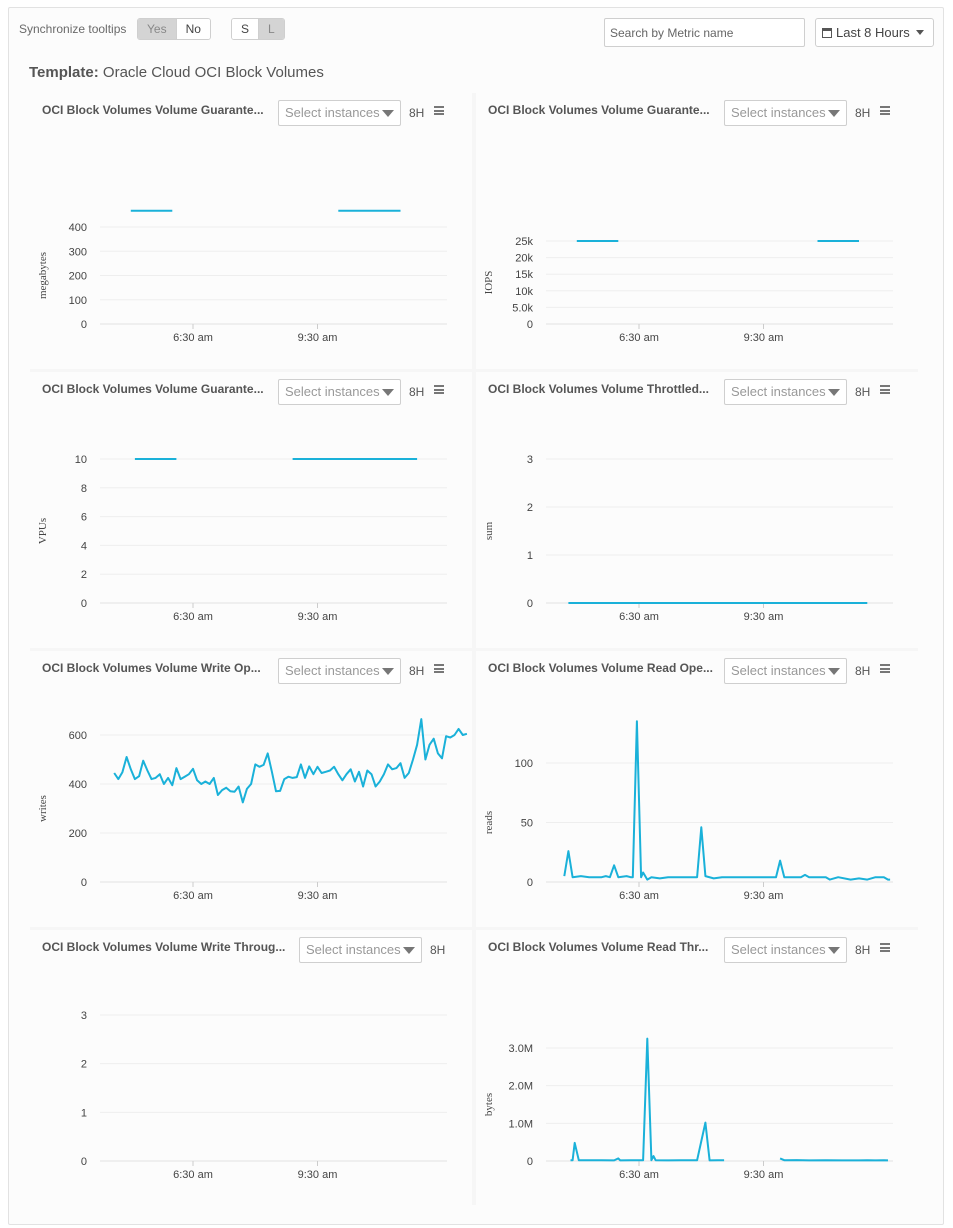  I want to click on y-axis-label: bytes, so click(489, 1104).